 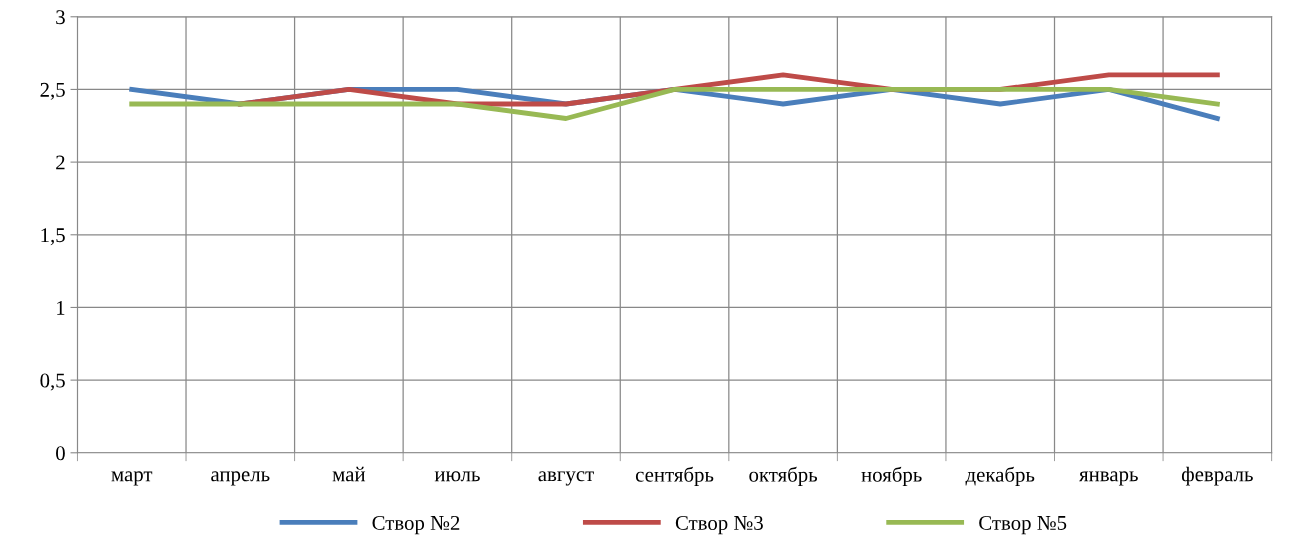 What do you see at coordinates (566, 478) in the screenshot?
I see `x-tick-label: август` at bounding box center [566, 478].